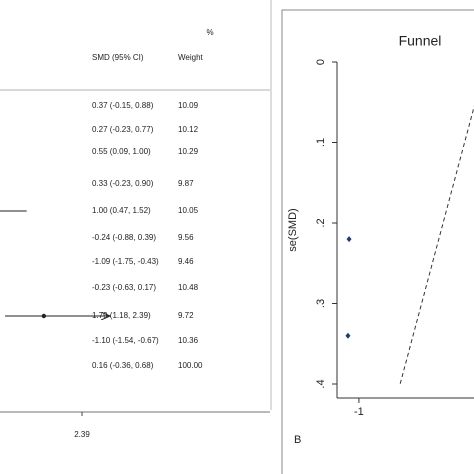 This screenshot has height=474, width=474. What do you see at coordinates (188, 287) in the screenshot?
I see `weight-label: 10.48` at bounding box center [188, 287].